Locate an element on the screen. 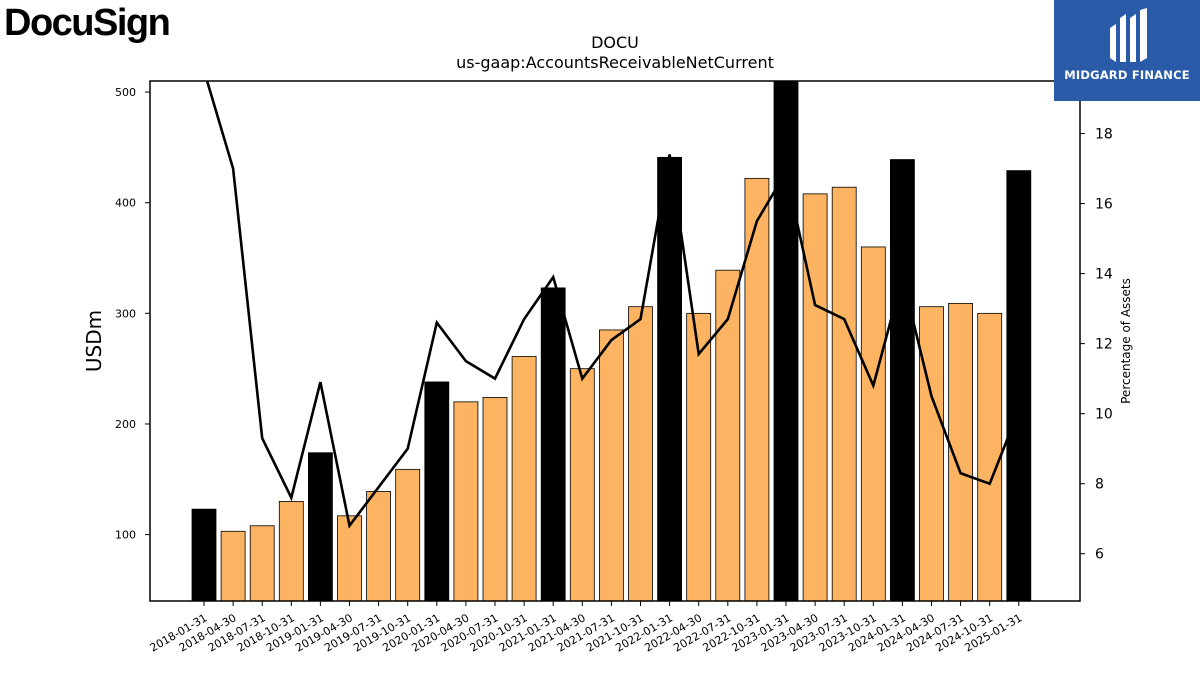 Image resolution: width=1200 pixels, height=675 pixels. y-axis-label: USDm is located at coordinates (94, 341).